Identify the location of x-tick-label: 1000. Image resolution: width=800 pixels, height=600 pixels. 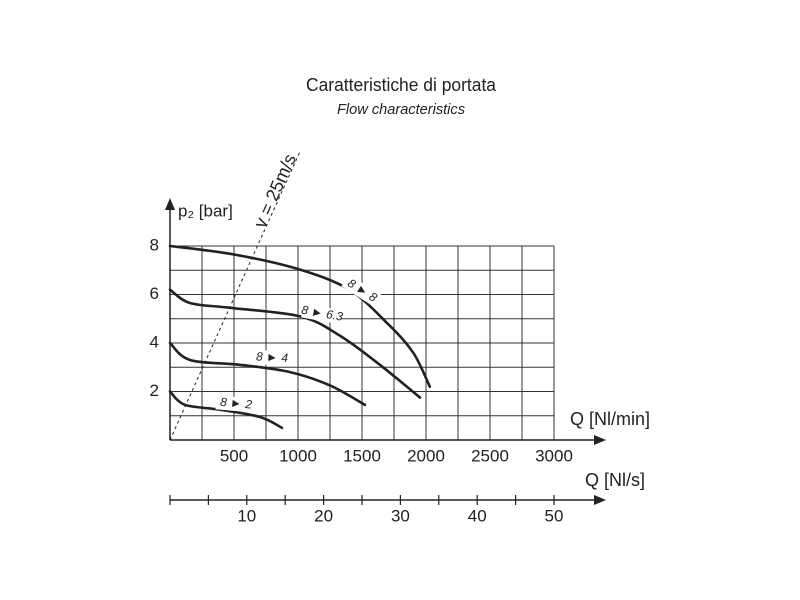
(298, 455).